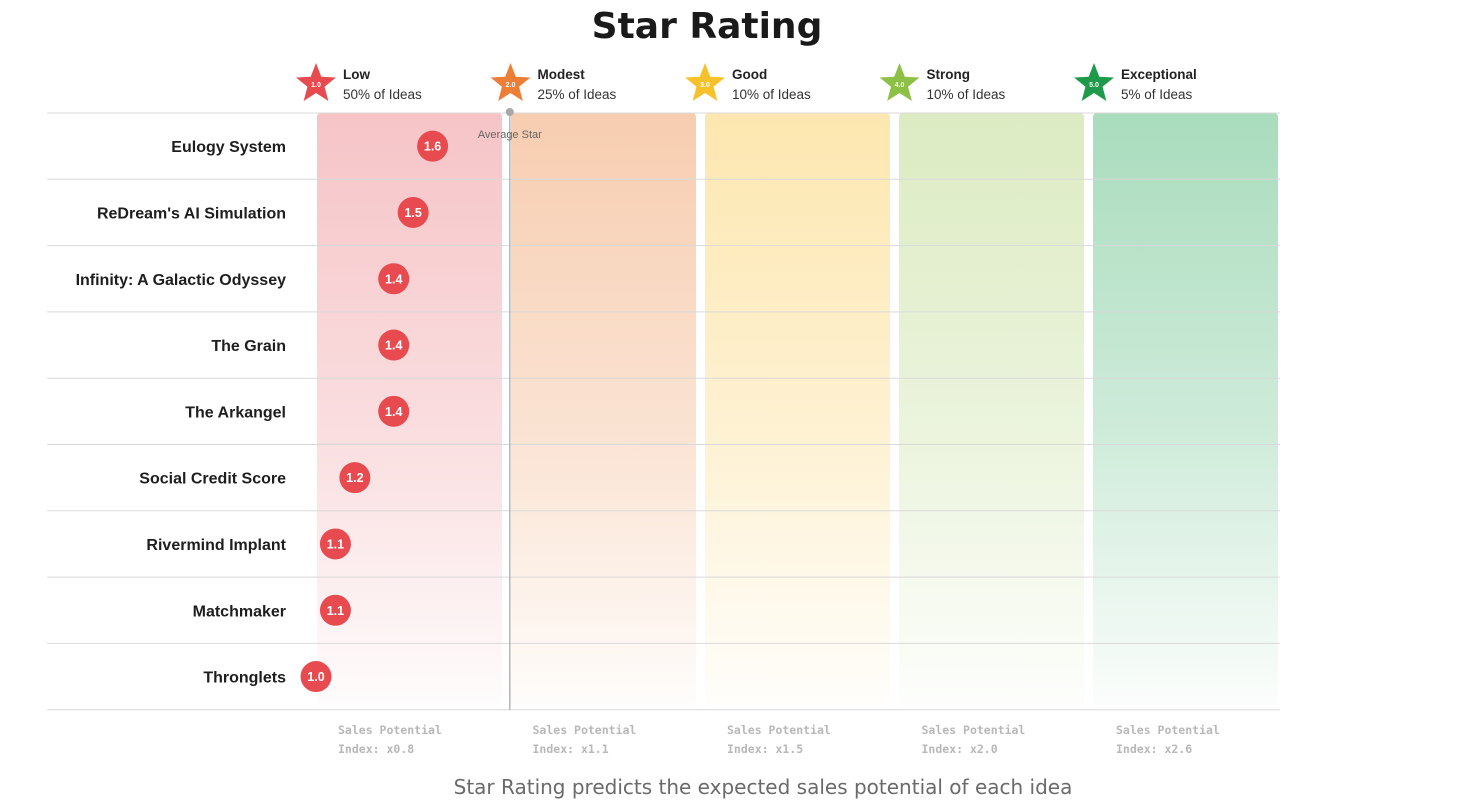  I want to click on rating-value-label: 1.0, so click(315, 677).